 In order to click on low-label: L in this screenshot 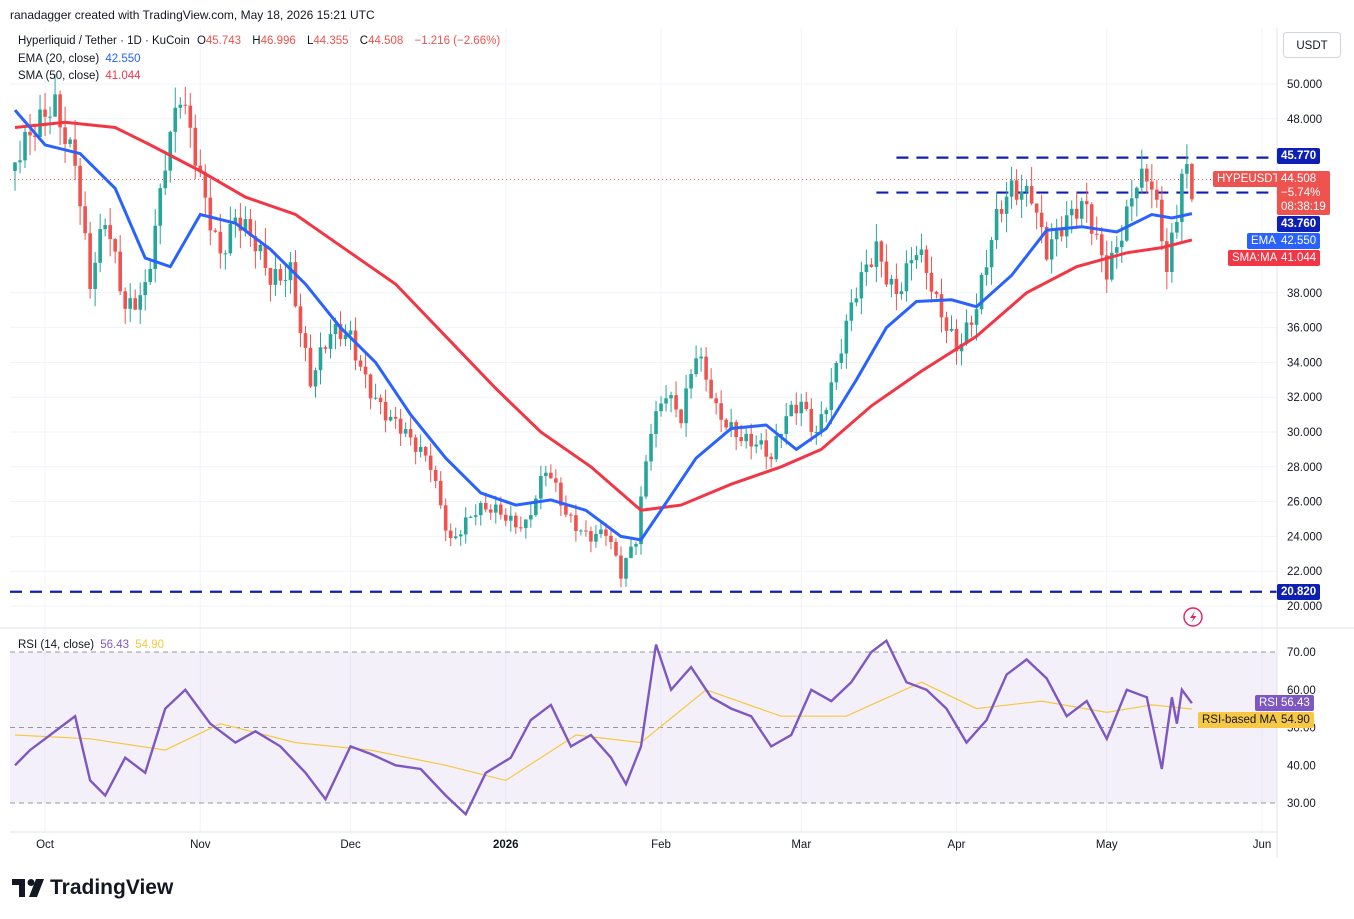, I will do `click(310, 41)`.